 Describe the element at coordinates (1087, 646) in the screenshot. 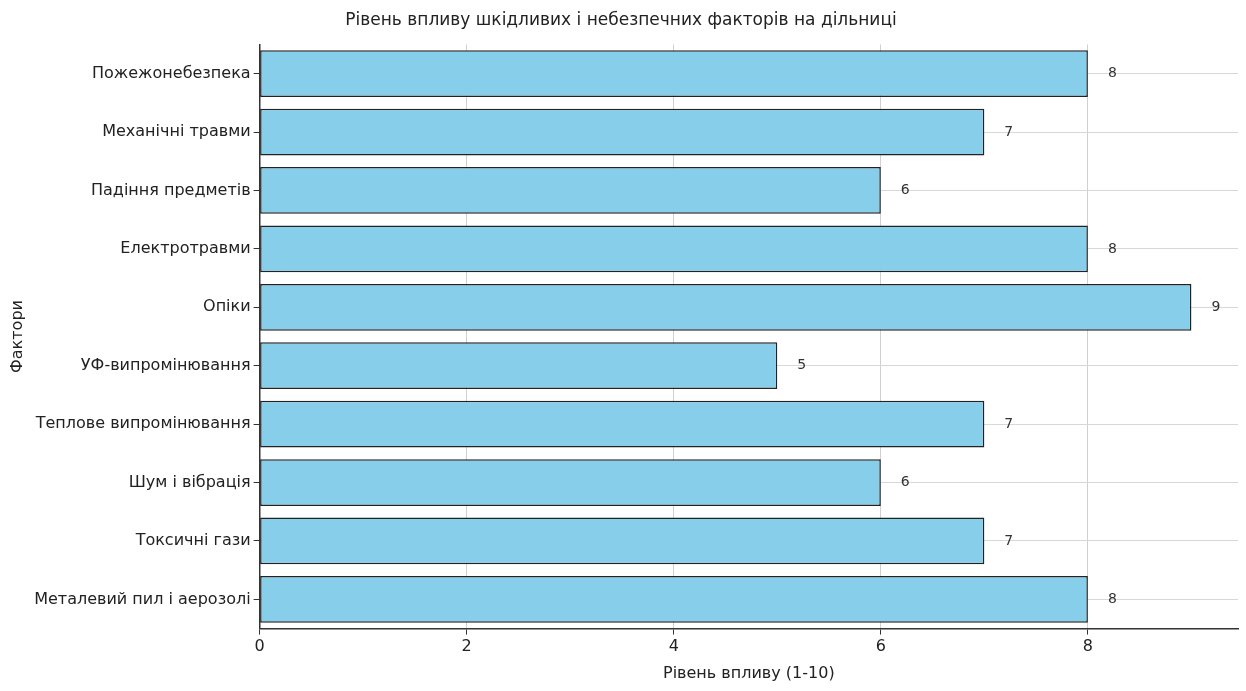

I see `x-tick-label: 8` at that location.